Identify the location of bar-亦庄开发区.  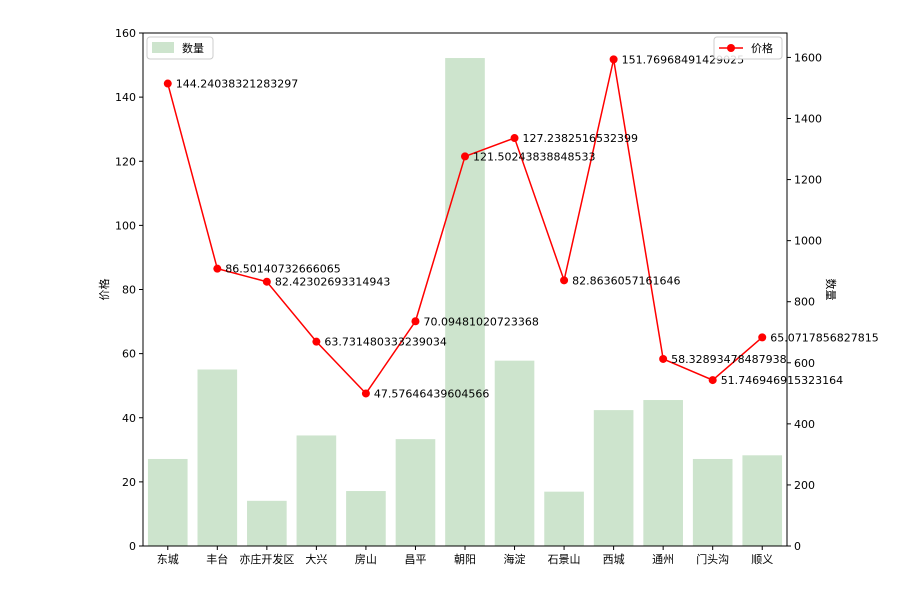
(267, 523).